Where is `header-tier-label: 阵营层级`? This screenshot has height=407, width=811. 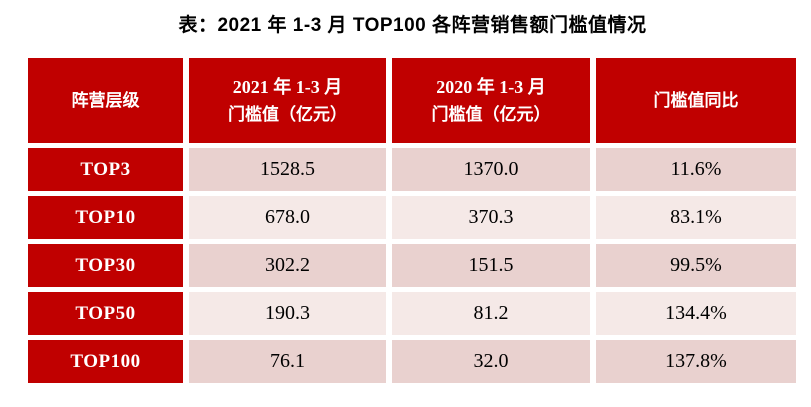 header-tier-label: 阵营层级 is located at coordinates (105, 100).